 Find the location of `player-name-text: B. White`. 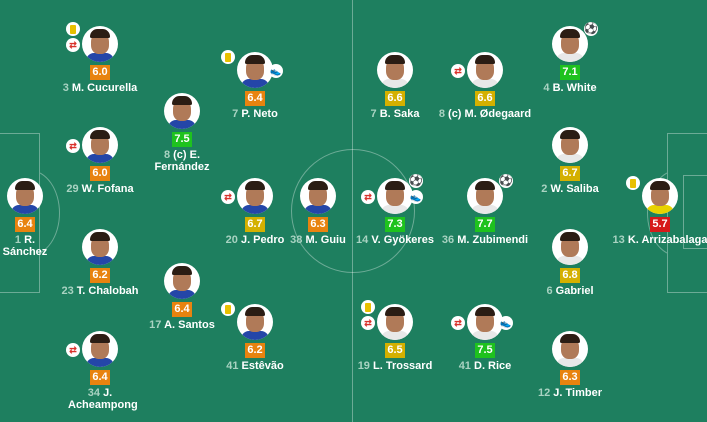

player-name-text: B. White is located at coordinates (574, 88).